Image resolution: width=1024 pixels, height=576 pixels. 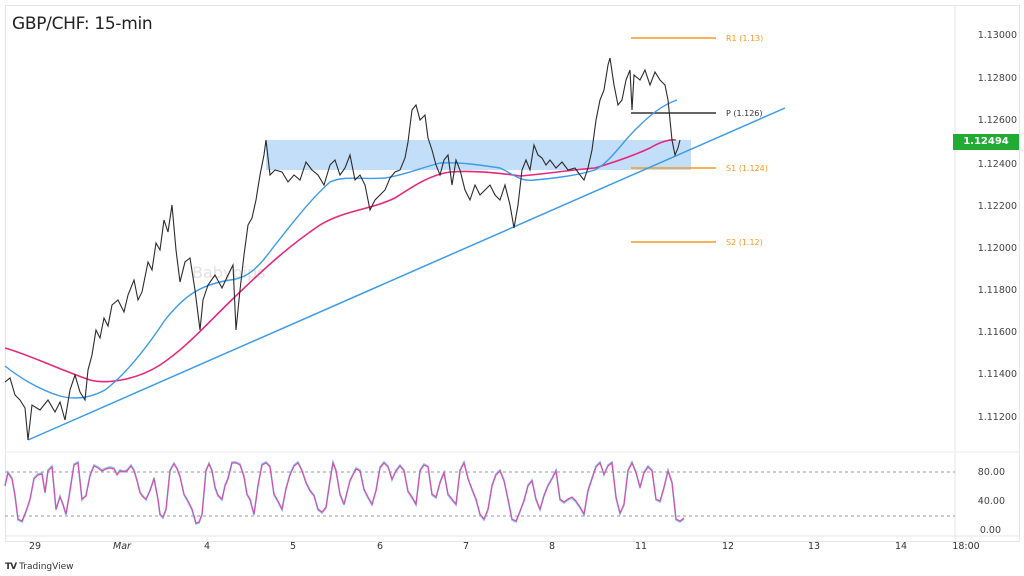 What do you see at coordinates (744, 38) in the screenshot?
I see `r1-label: R1 (1.13)` at bounding box center [744, 38].